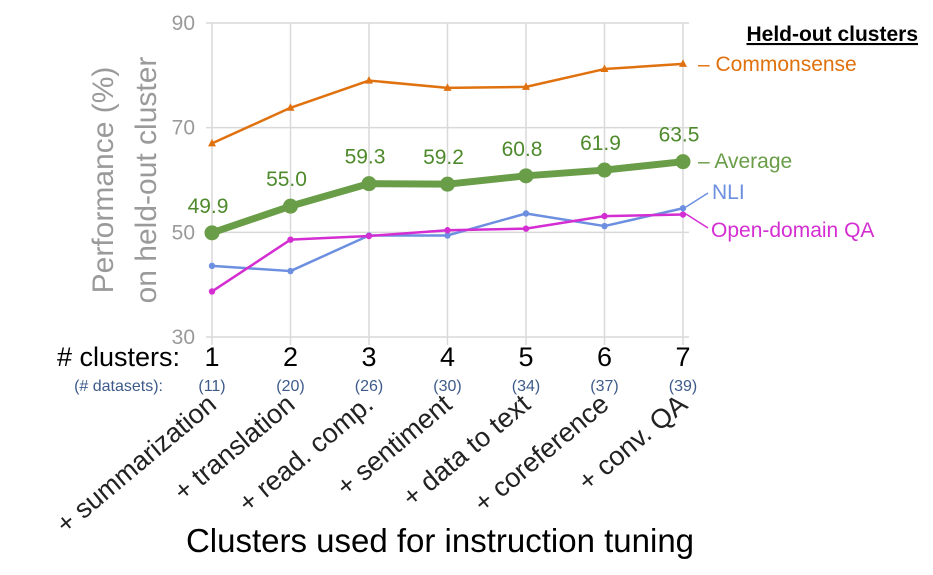  What do you see at coordinates (604, 357) in the screenshot?
I see `x-count-label: 6` at bounding box center [604, 357].